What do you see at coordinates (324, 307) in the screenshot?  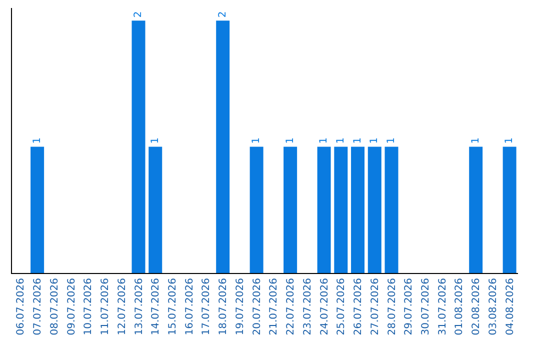 I see `x-tick-label: 24.07.2026` at bounding box center [324, 307].